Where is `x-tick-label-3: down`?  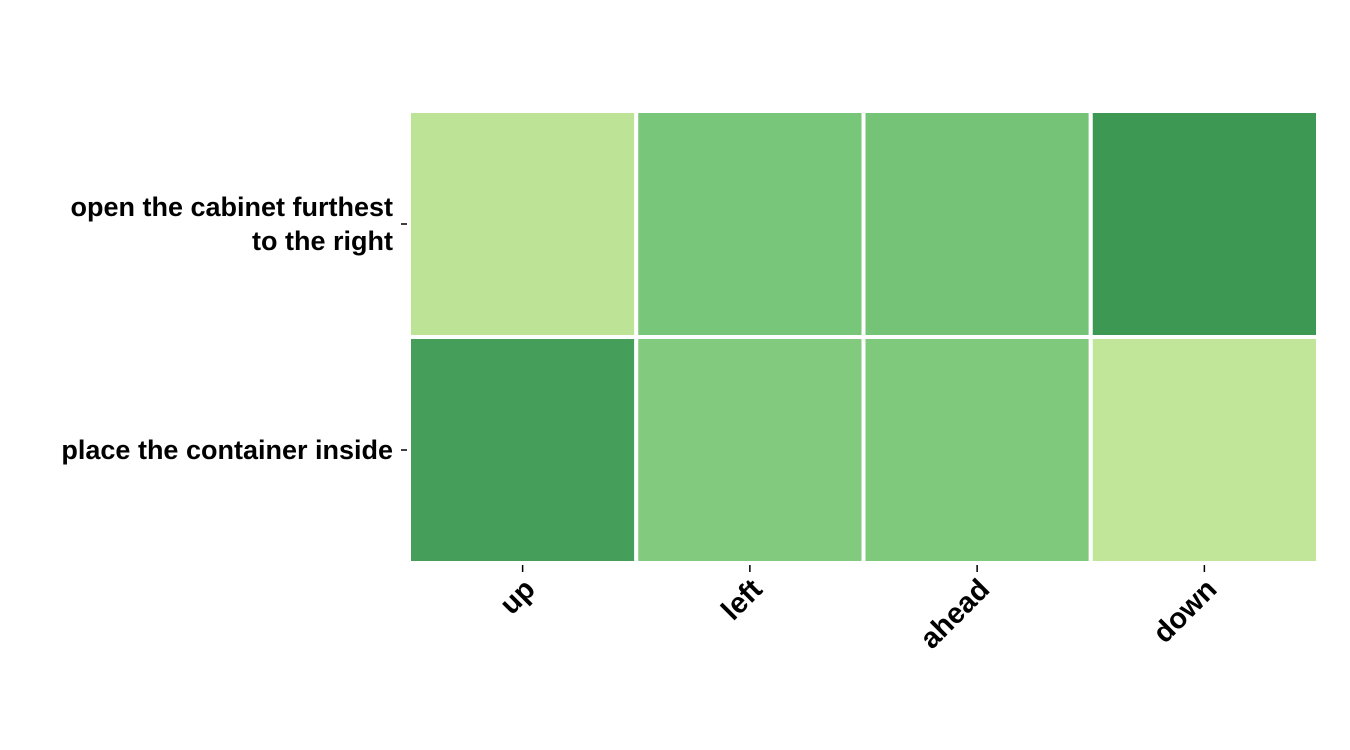 x-tick-label-3: down is located at coordinates (1185, 611).